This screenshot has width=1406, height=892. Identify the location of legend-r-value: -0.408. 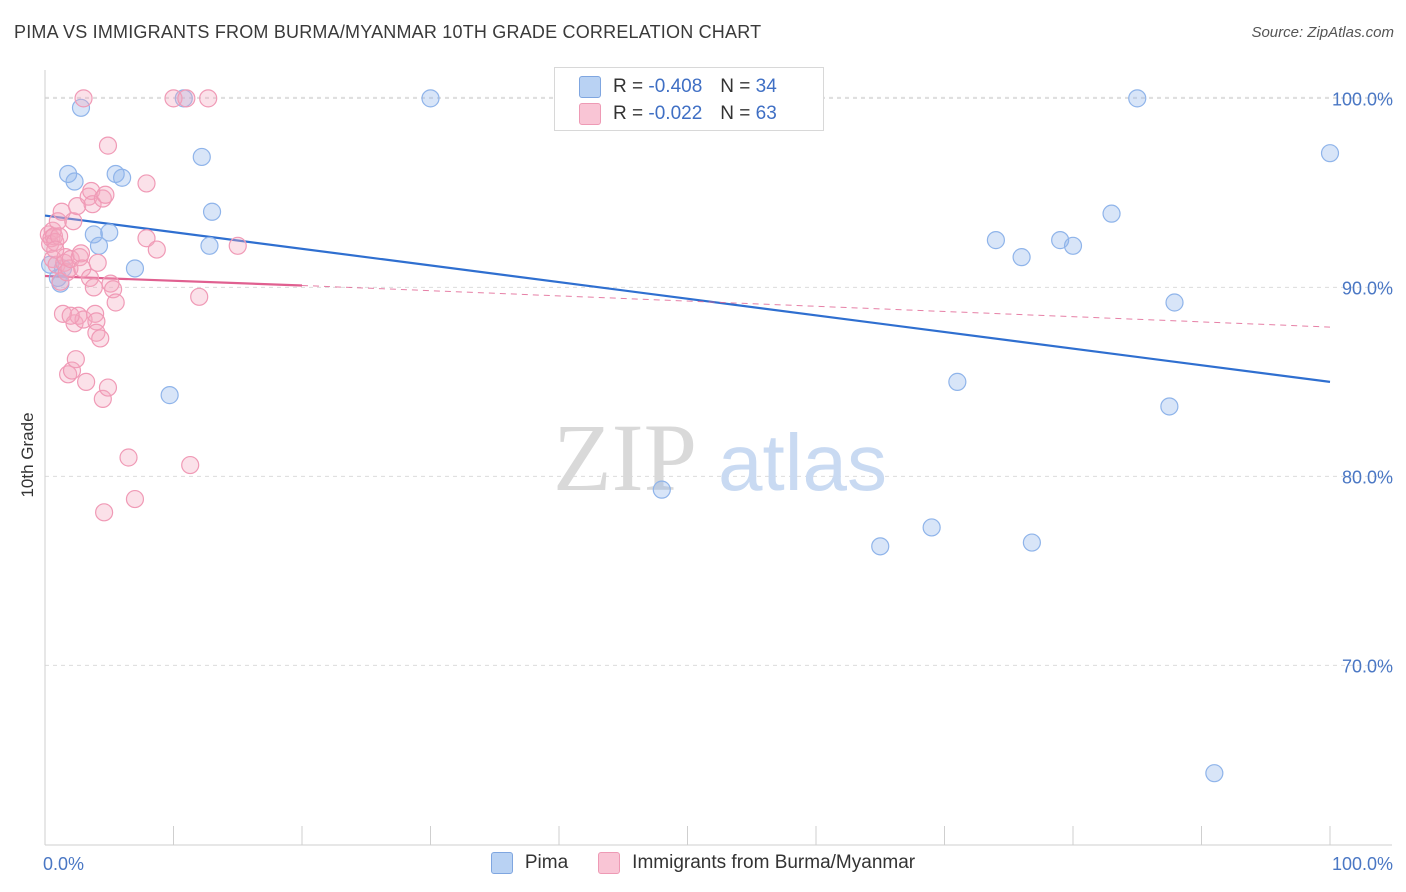
(675, 86).